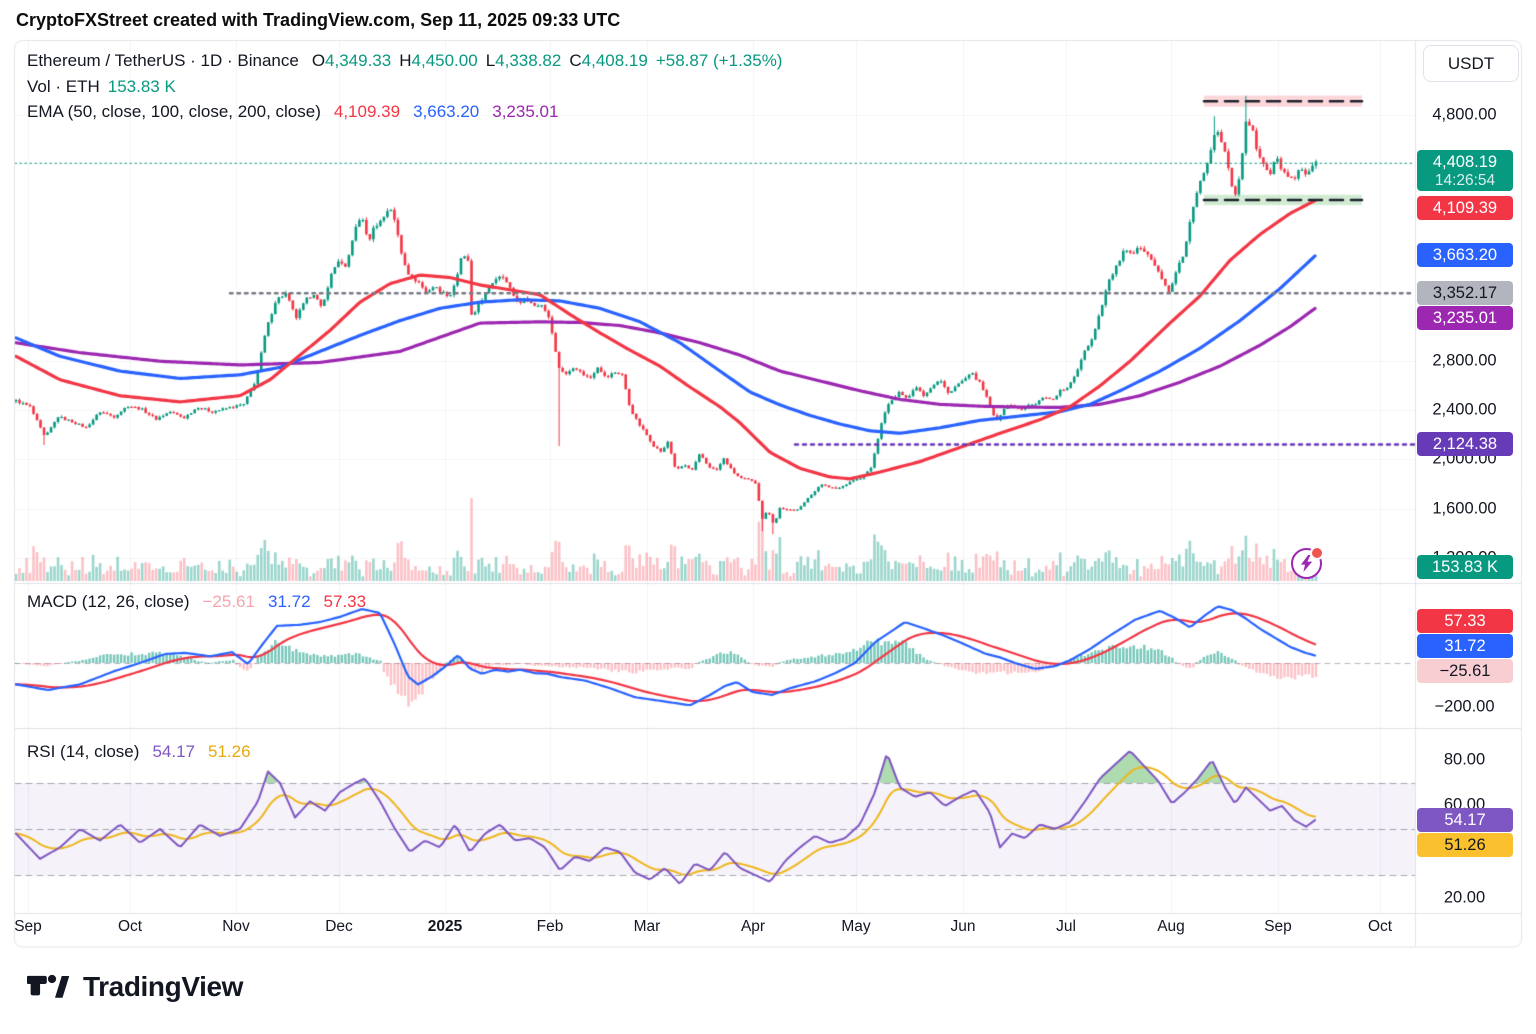 This screenshot has width=1536, height=1034. I want to click on time-axis-label: Dec, so click(339, 926).